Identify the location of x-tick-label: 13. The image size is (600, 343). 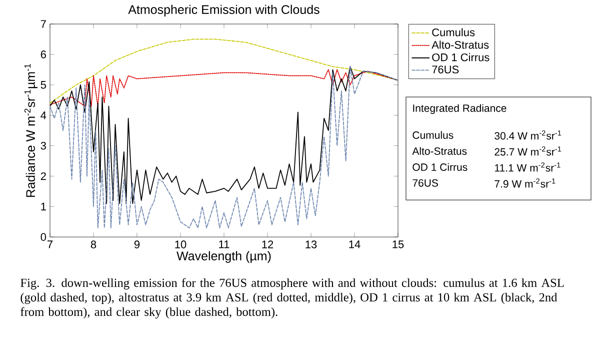
(311, 244).